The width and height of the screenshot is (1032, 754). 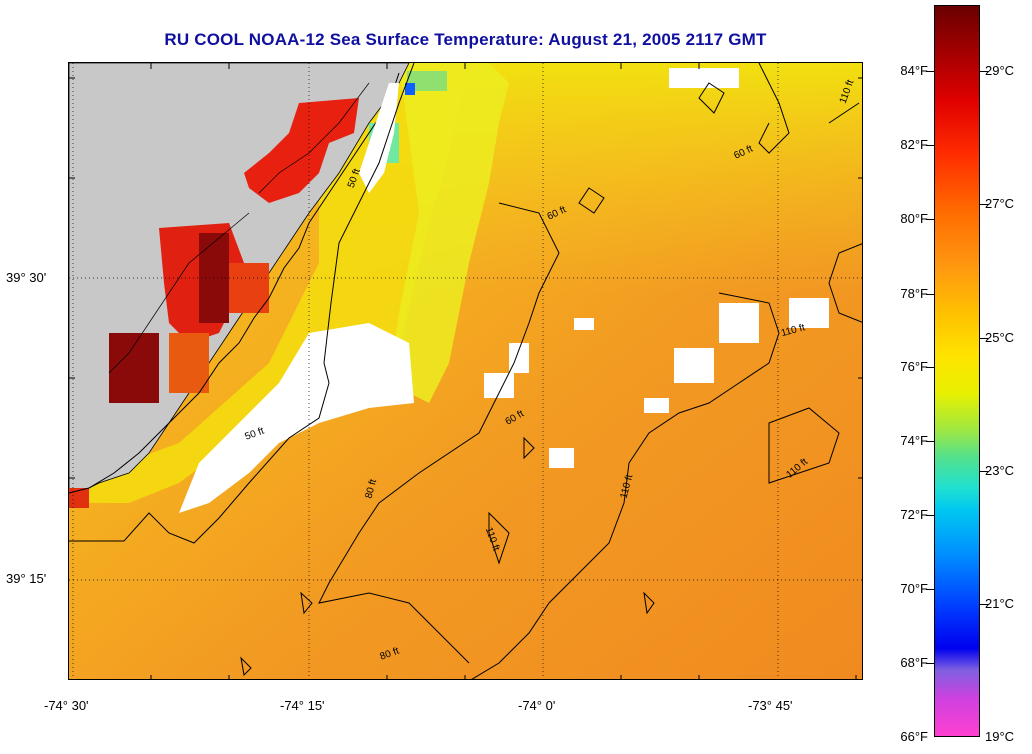 I want to click on colorbar-label-f: 74°F, so click(x=914, y=440).